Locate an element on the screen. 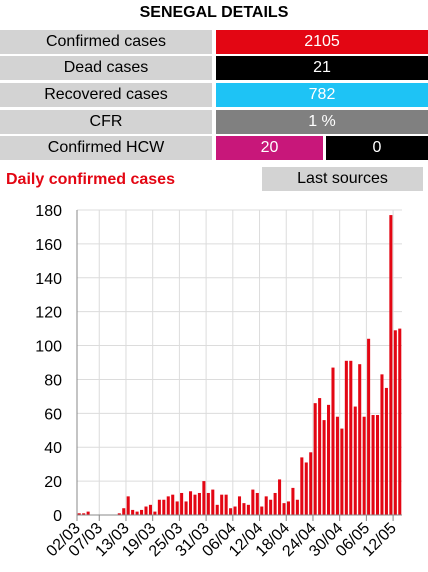 The image size is (428, 572). cfr-row: CFR 1 % is located at coordinates (214, 122).